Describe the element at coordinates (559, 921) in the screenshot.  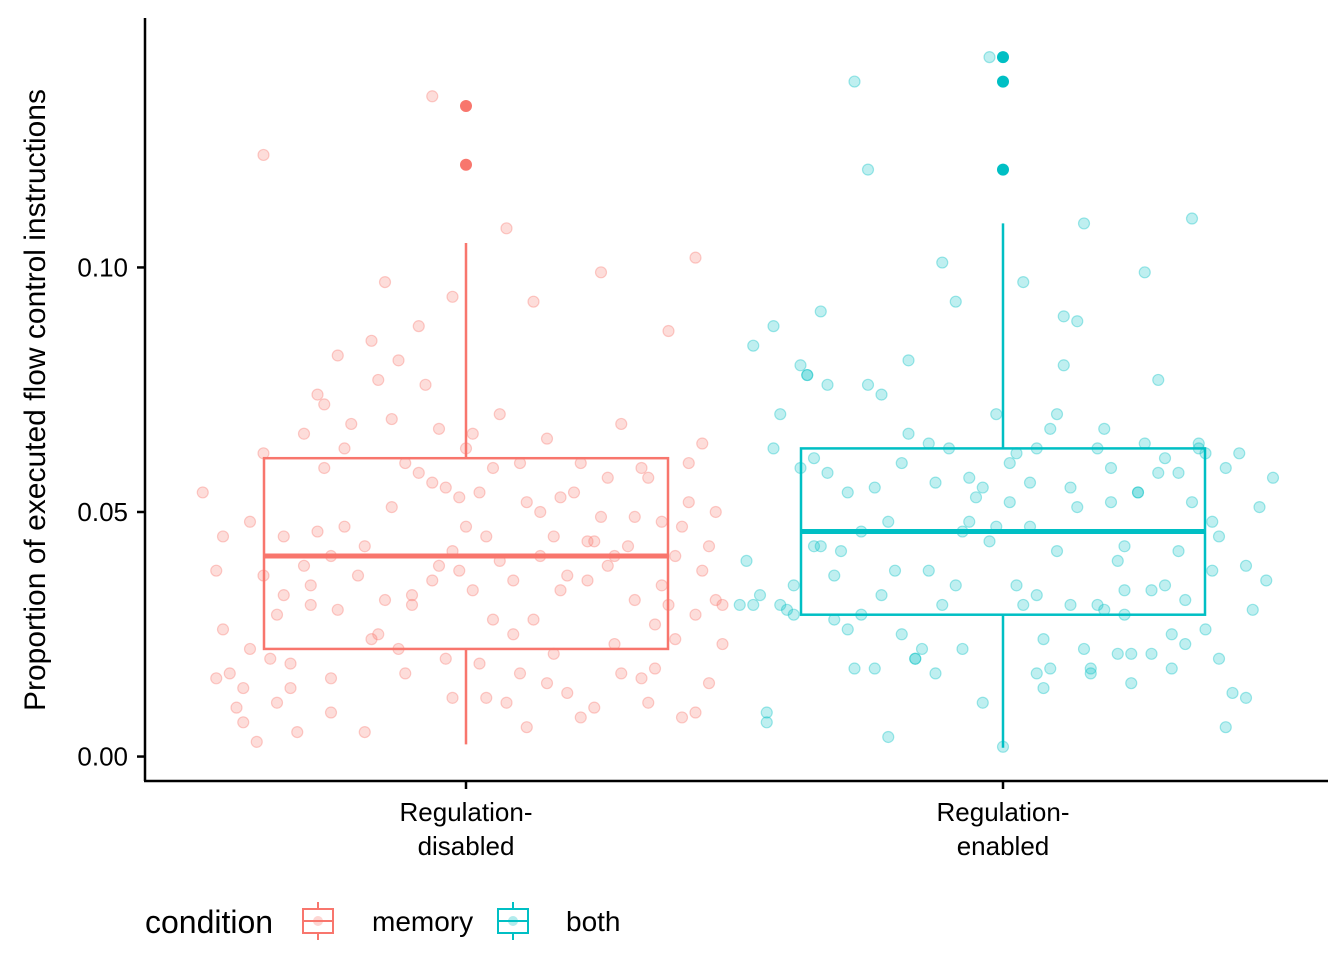
I see `legend-item-both: both` at that location.